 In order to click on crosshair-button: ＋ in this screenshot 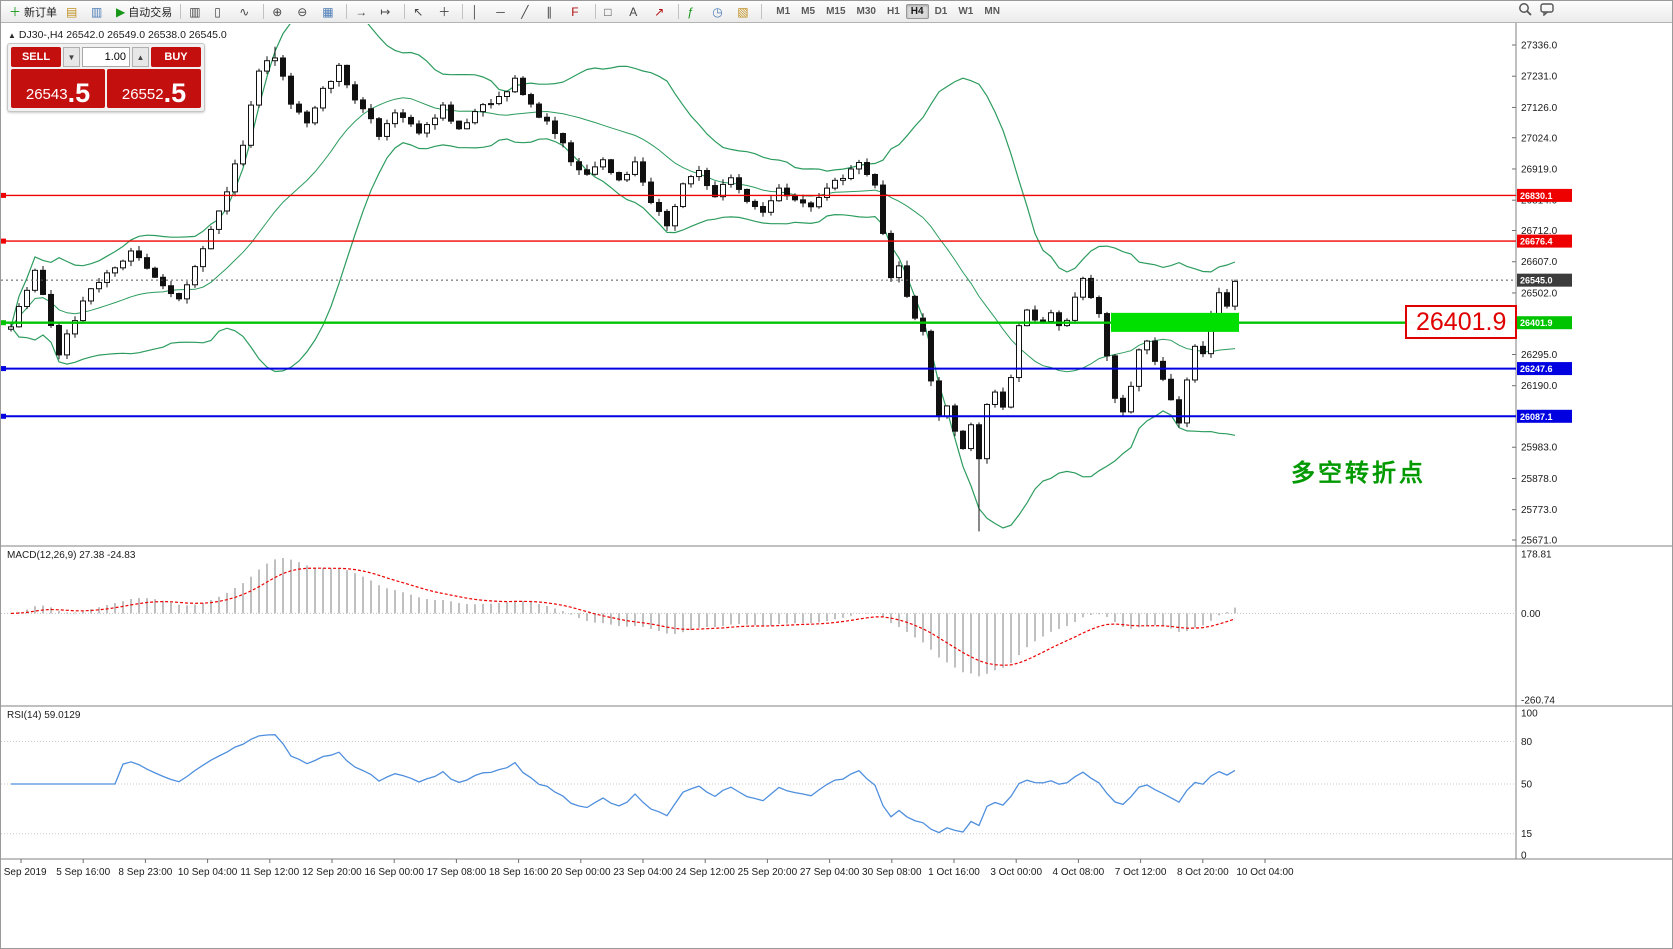, I will do `click(446, 12)`.